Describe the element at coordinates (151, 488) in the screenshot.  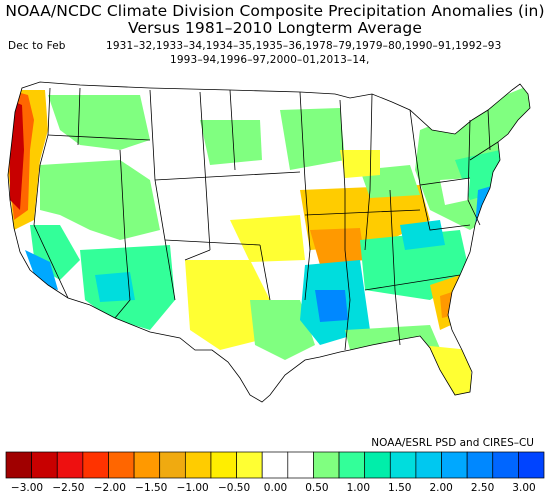
I see `legend-tick-label: −1.50` at that location.